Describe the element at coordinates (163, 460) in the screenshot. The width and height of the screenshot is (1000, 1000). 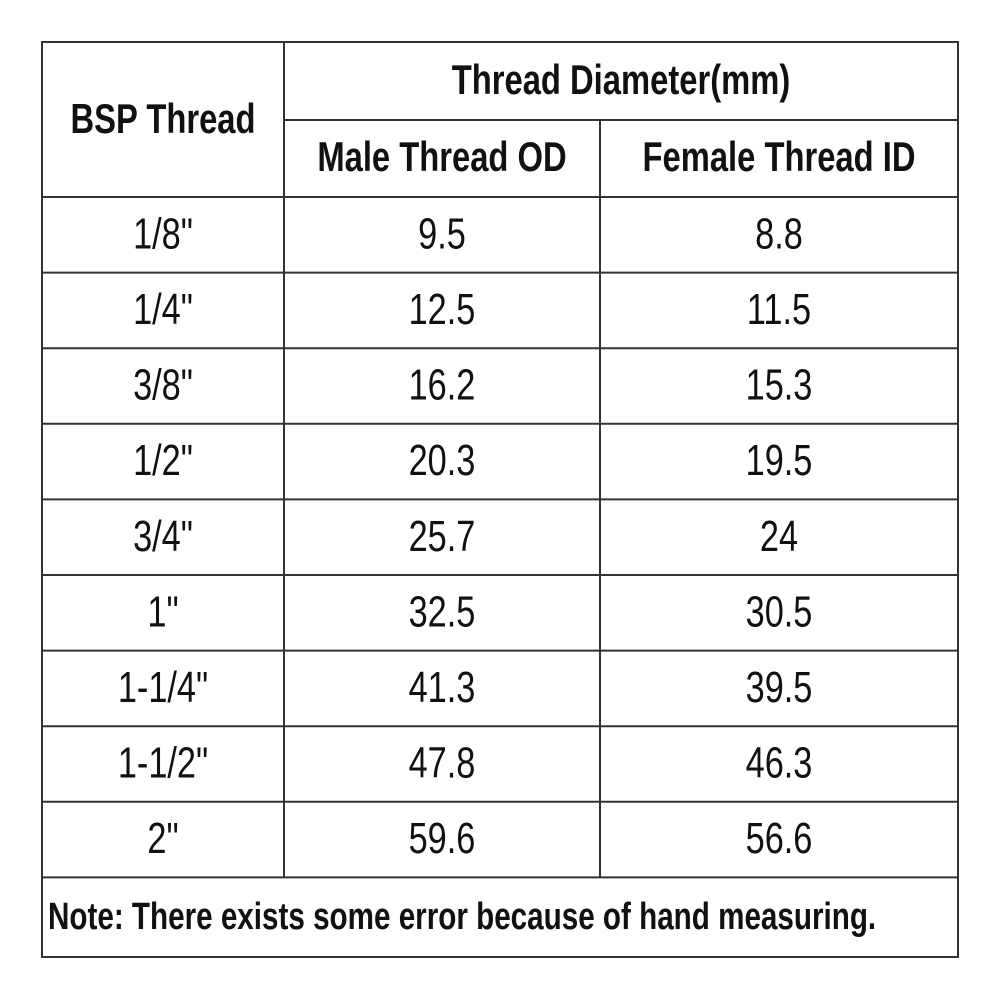
I see `cell-text: 1/2"` at that location.